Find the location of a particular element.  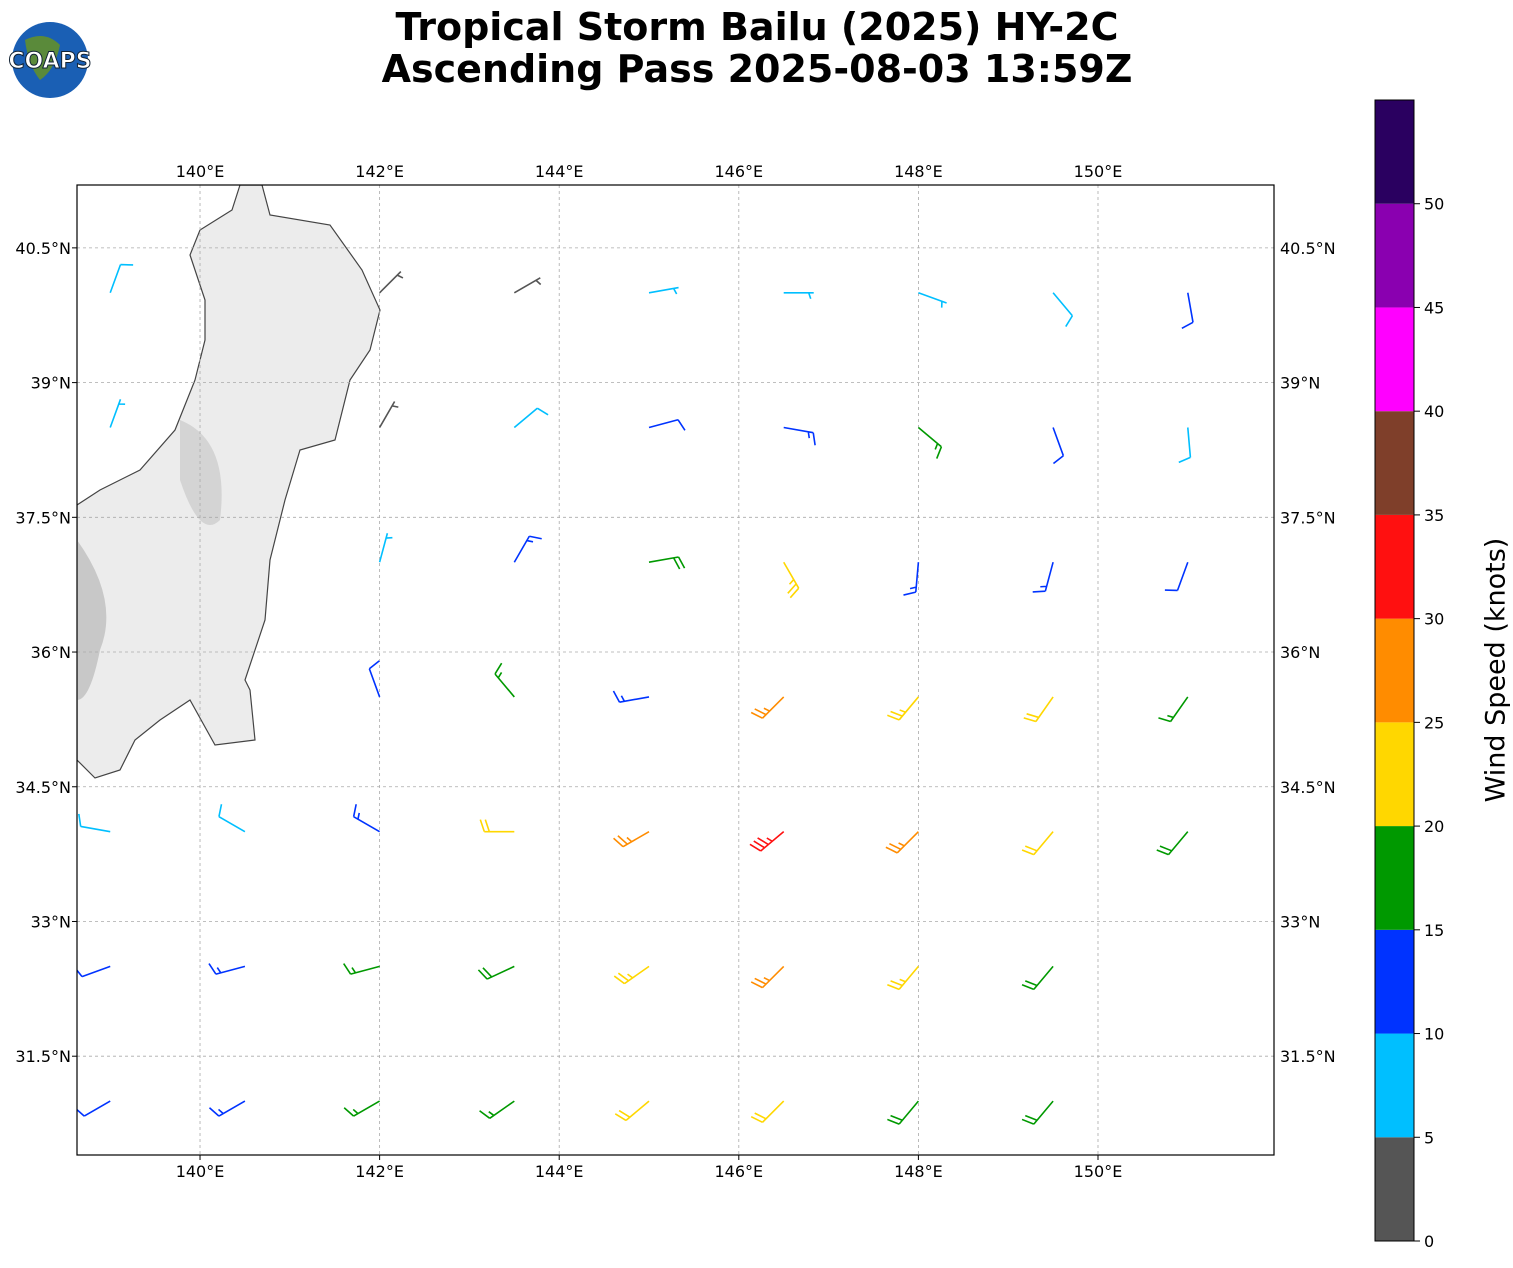

colorbar-tick-label: 30 is located at coordinates (1434, 619).